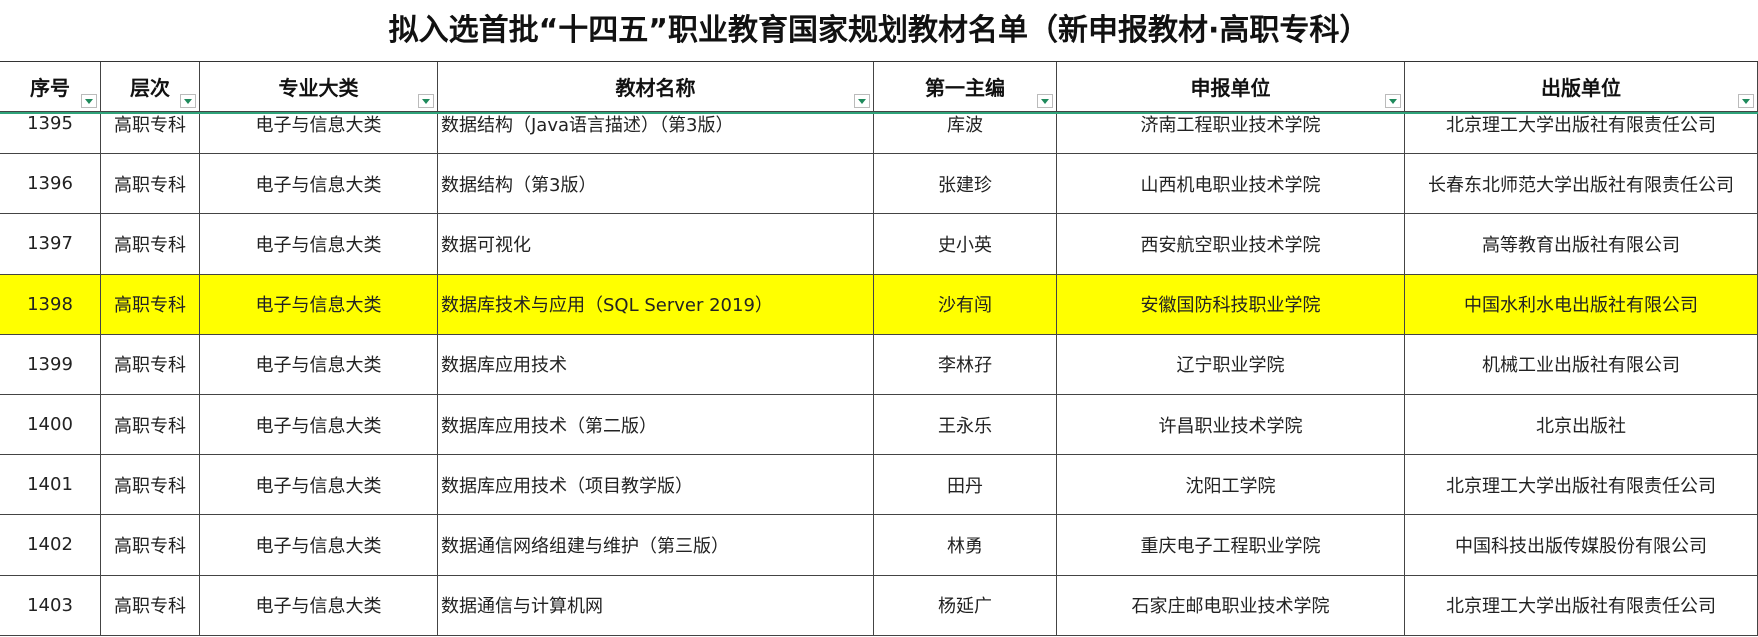 This screenshot has height=637, width=1758. Describe the element at coordinates (1231, 364) in the screenshot. I see `table-cell: 辽宁职业学院` at that location.